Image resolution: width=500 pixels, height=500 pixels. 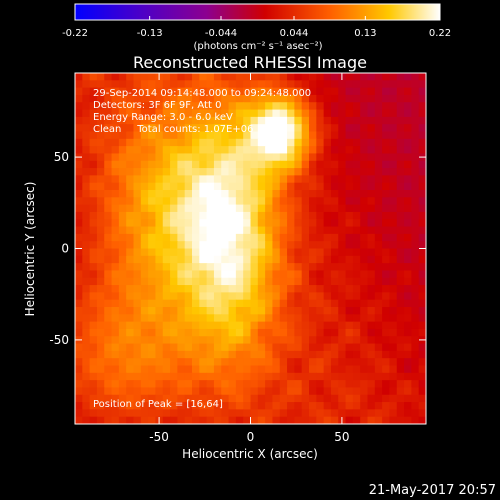 I want to click on peak-position-label: Position of Peak = [16,64], so click(x=158, y=404).